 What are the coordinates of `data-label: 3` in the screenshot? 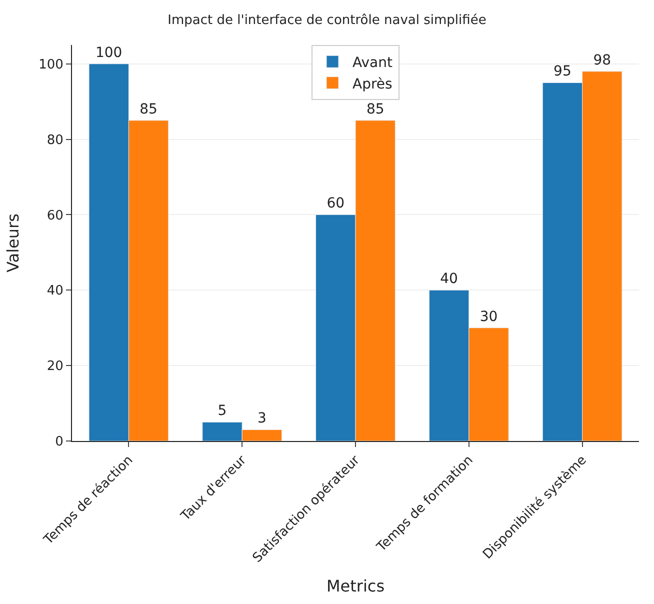 It's located at (261, 418).